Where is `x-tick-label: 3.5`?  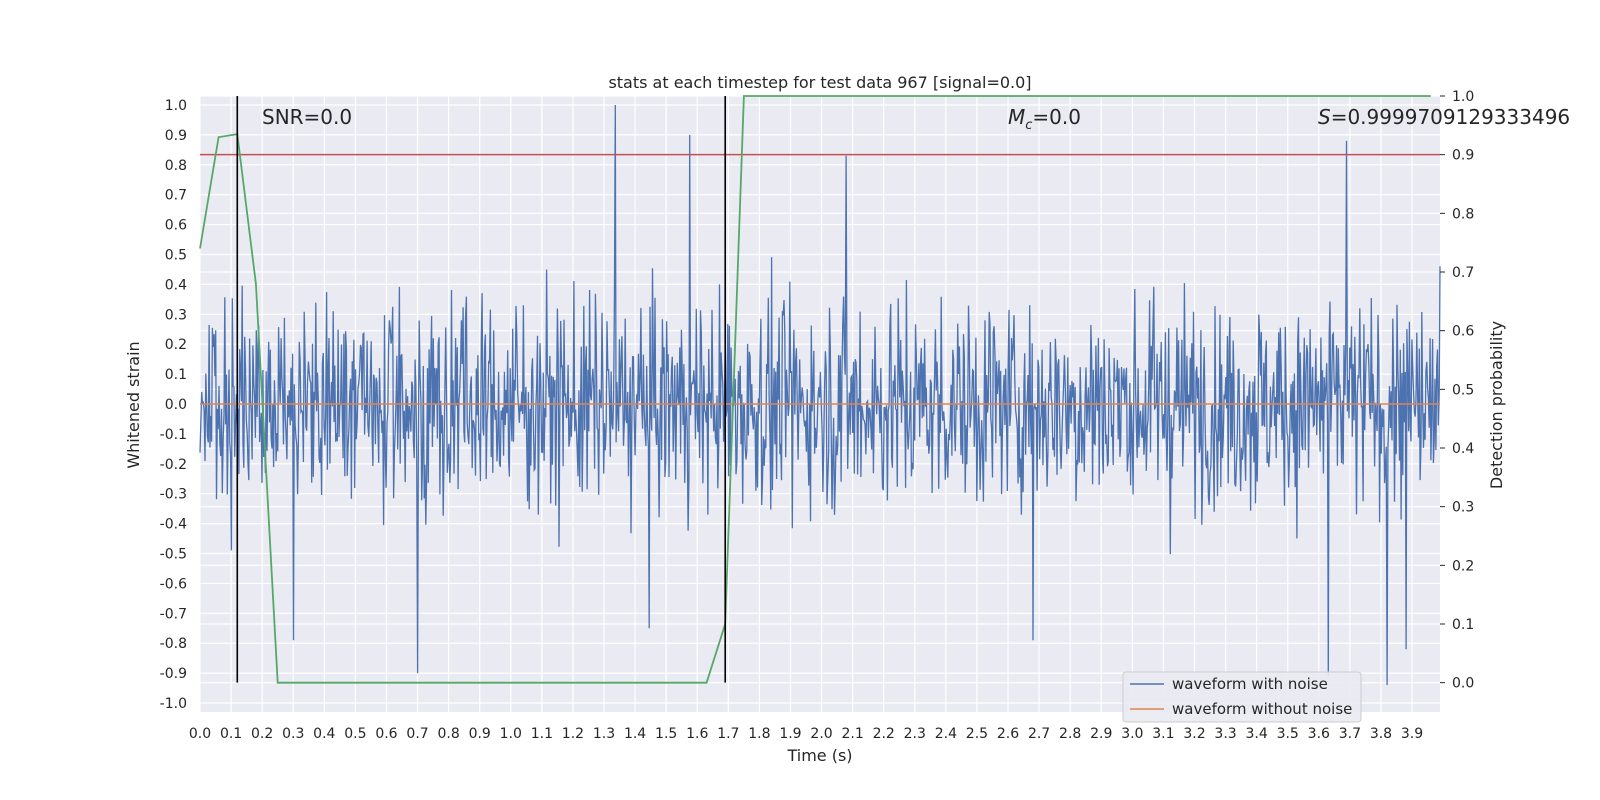 x-tick-label: 3.5 is located at coordinates (1288, 734).